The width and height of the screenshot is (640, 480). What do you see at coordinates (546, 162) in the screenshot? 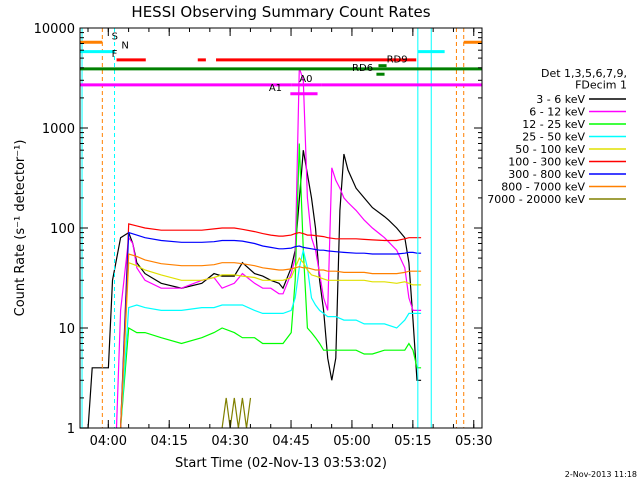
I see `legend-label-5: 100 - 300 keV` at bounding box center [546, 162].